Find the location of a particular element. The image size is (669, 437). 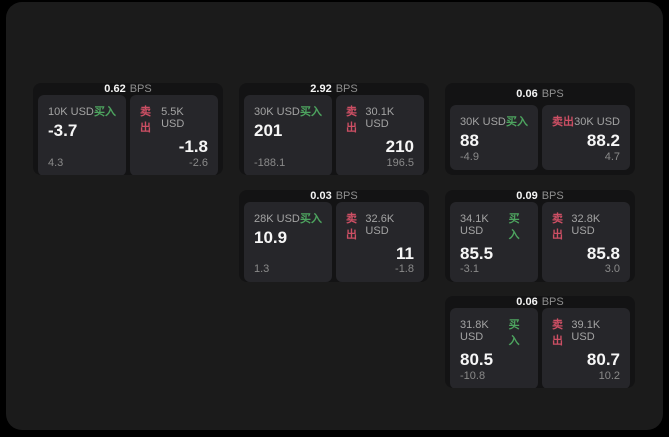

sell-delta: 4.7 is located at coordinates (612, 157).